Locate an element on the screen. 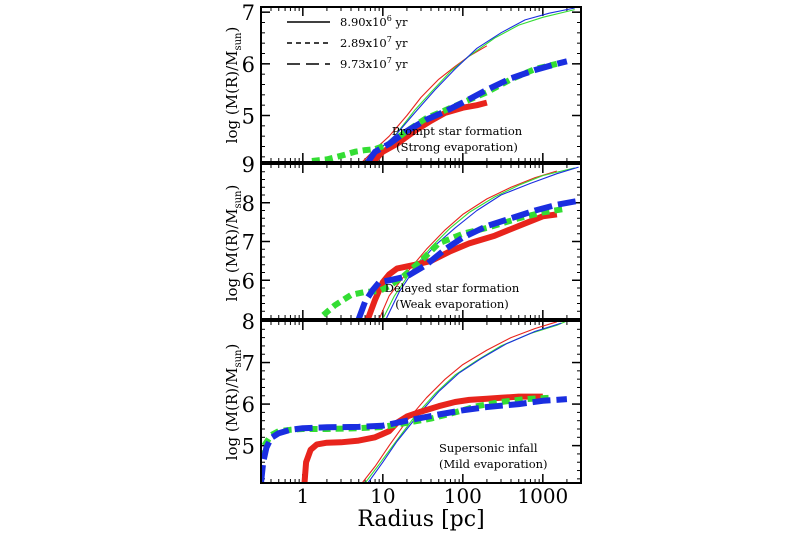 The height and width of the screenshot is (533, 800). legend-label: 8.90x106 yr is located at coordinates (374, 21).